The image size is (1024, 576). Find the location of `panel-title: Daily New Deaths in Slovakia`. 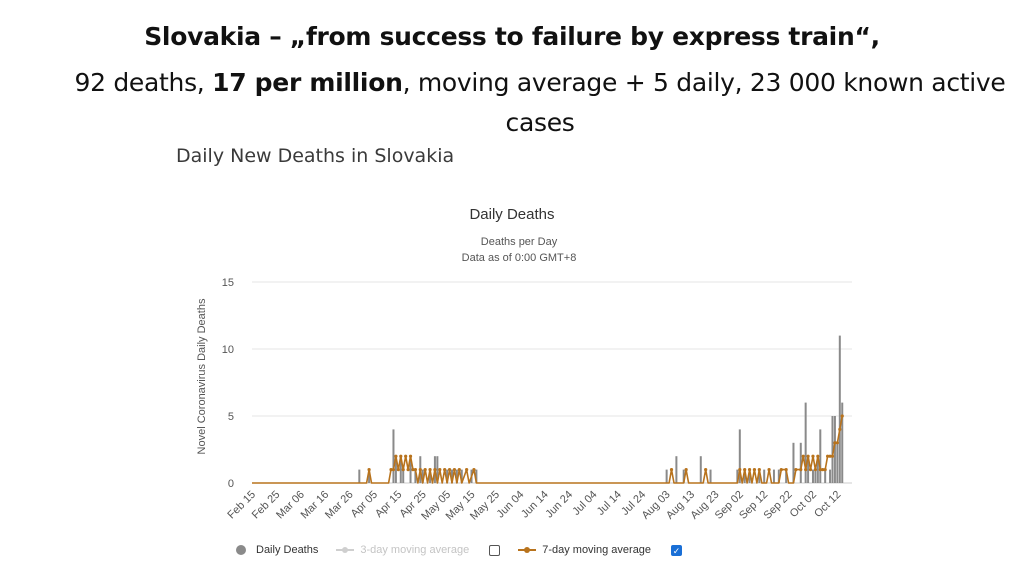

panel-title: Daily New Deaths in Slovakia is located at coordinates (315, 156).